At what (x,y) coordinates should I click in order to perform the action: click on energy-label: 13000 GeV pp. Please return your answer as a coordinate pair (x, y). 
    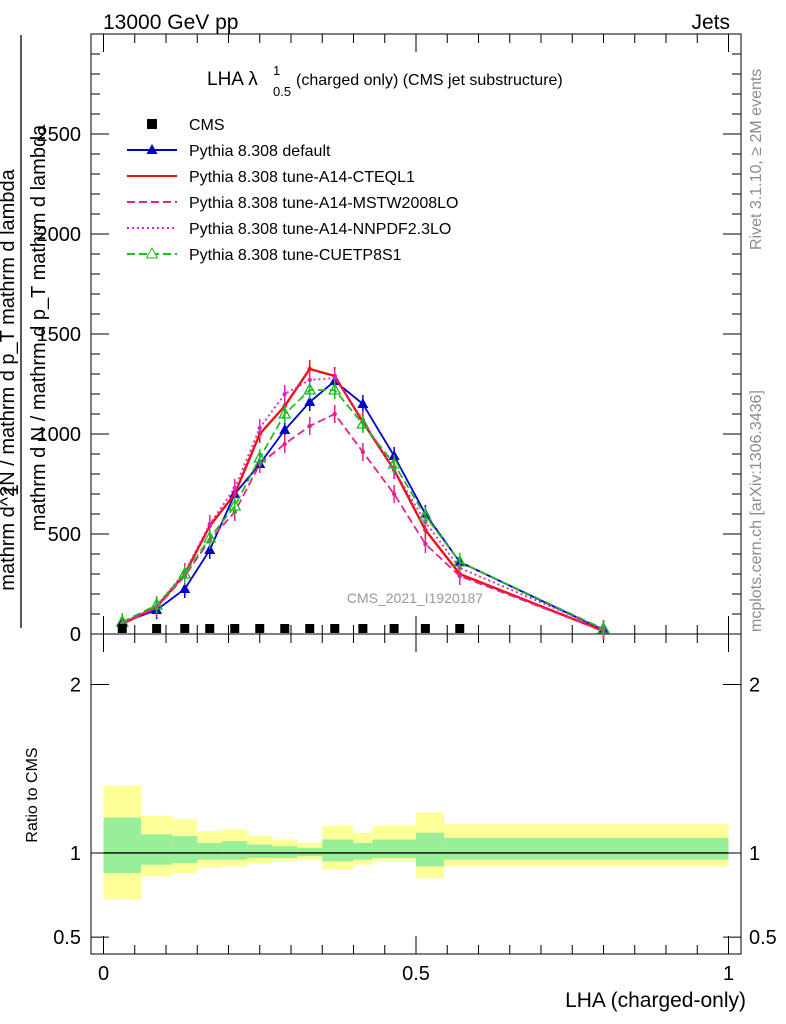
    Looking at the image, I should click on (170, 22).